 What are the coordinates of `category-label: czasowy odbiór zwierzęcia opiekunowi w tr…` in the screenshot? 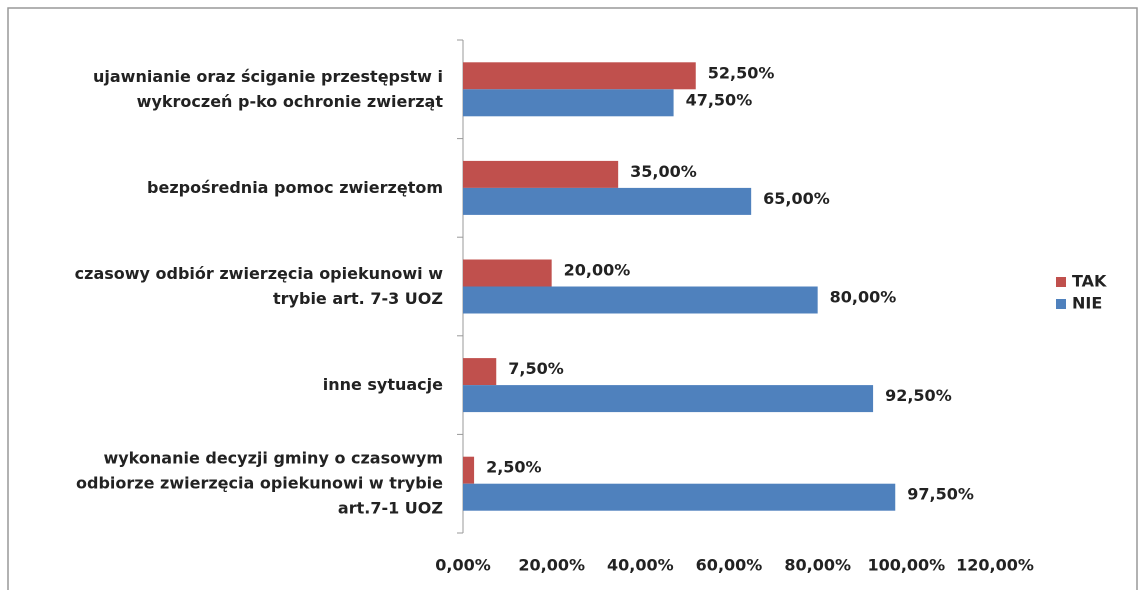 It's located at (259, 286).